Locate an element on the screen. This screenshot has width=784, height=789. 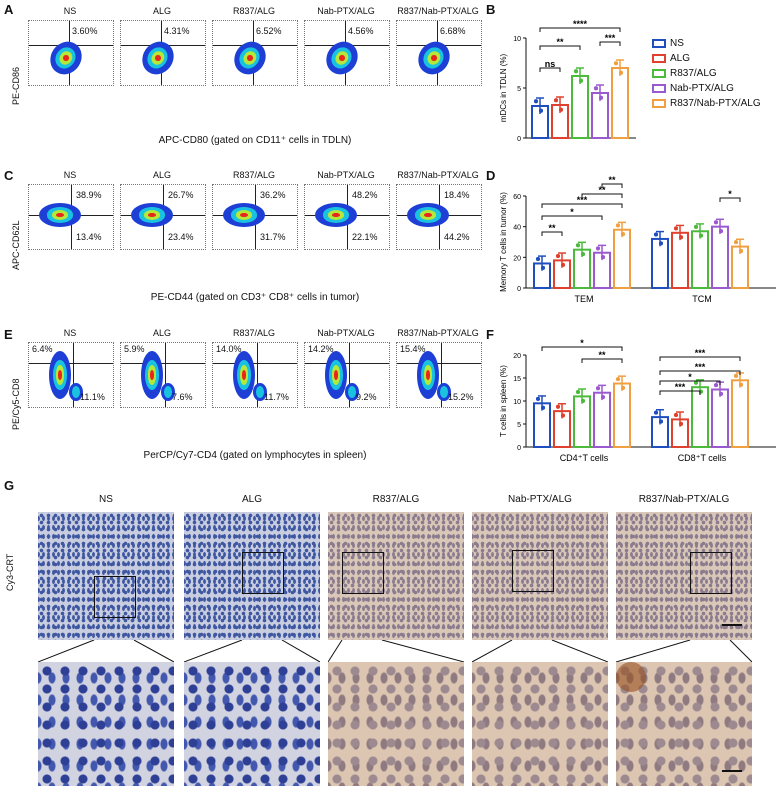
legend-swatch is located at coordinates (659, 58).